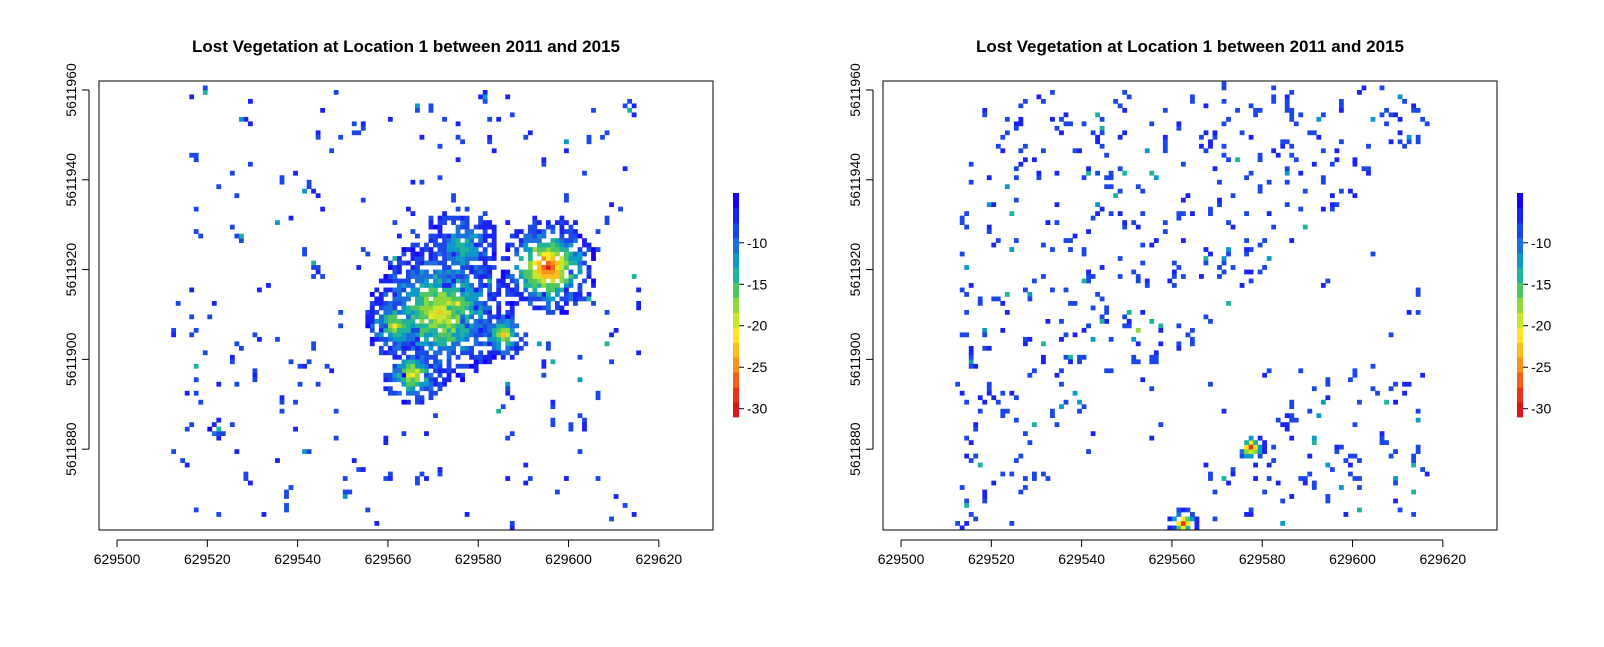  I want to click on y-tick-label: 5611960, so click(71, 90).